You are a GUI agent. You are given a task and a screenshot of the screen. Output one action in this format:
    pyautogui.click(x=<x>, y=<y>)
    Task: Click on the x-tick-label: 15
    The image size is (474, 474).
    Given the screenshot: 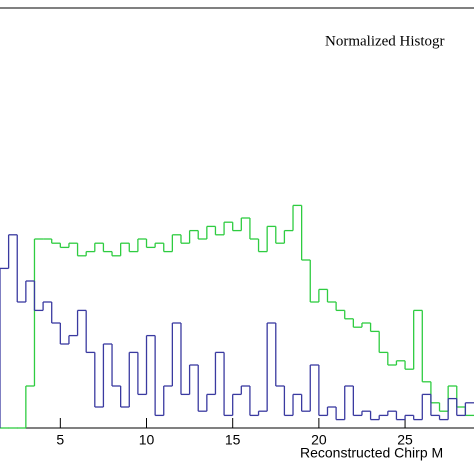 What is the action you would take?
    pyautogui.click(x=233, y=440)
    